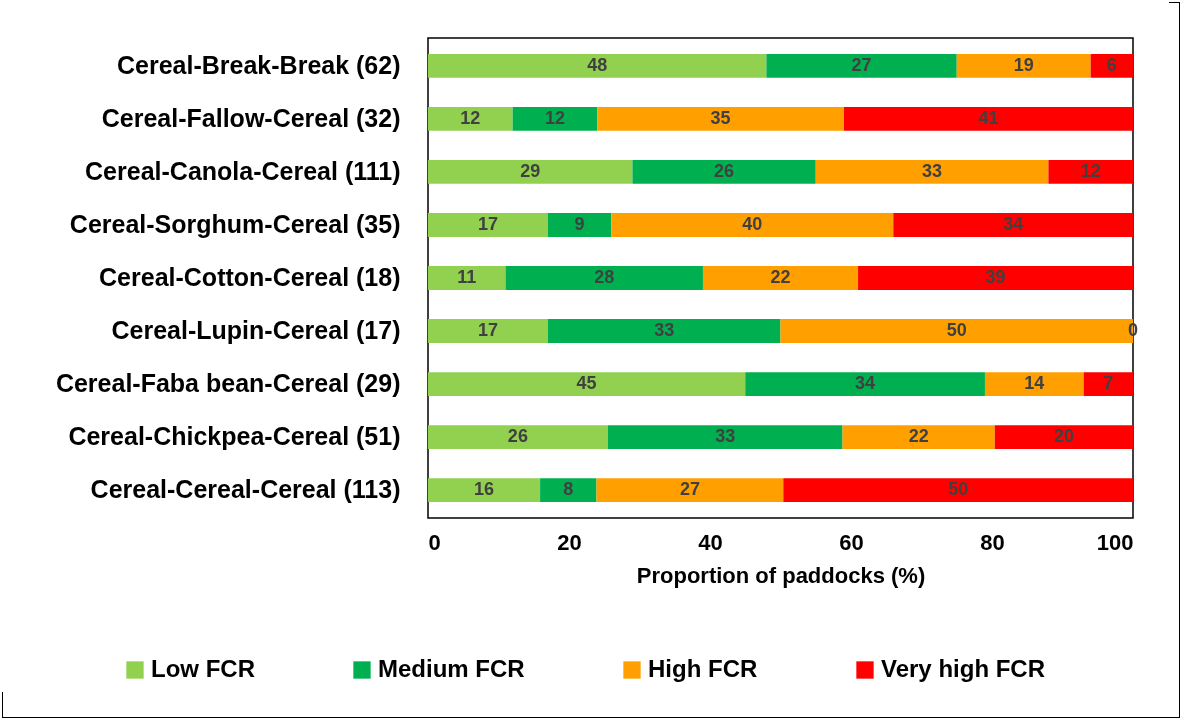 The width and height of the screenshot is (1185, 724). I want to click on data-label: 28, so click(604, 277).